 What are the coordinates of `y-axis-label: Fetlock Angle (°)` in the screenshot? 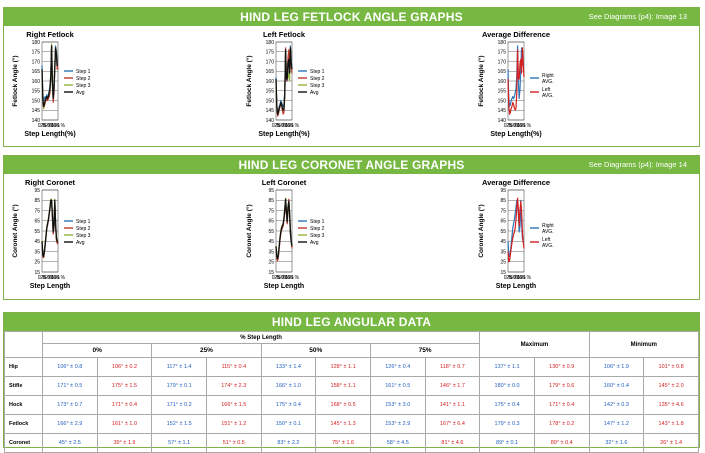 It's located at (15, 80).